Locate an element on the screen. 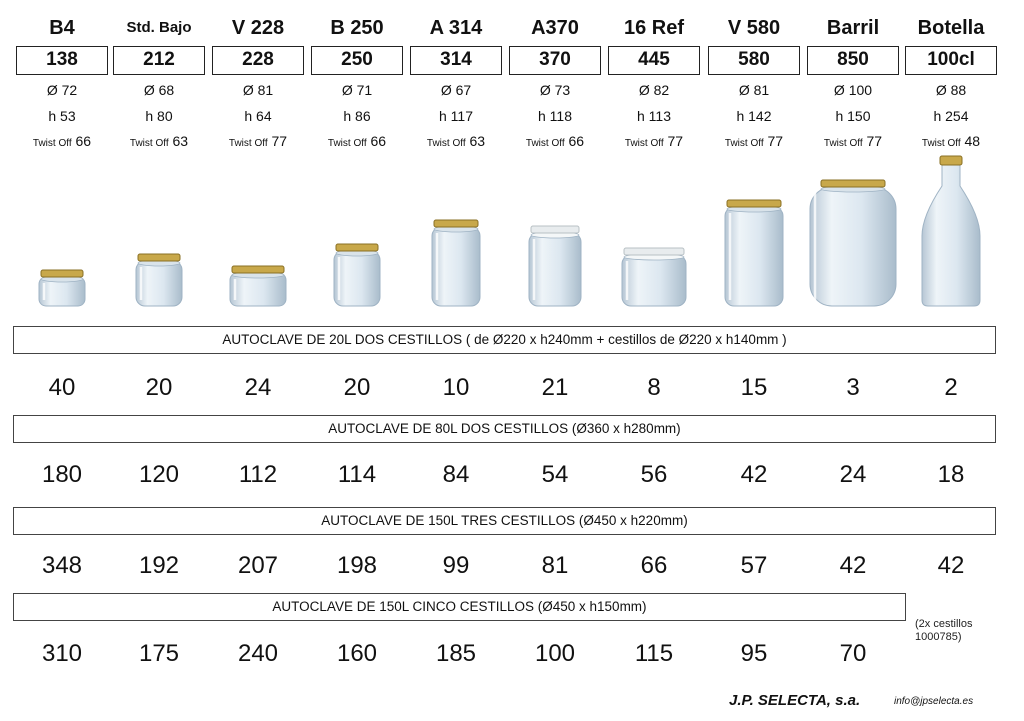  product-diameter: Ø 100 is located at coordinates (853, 90).